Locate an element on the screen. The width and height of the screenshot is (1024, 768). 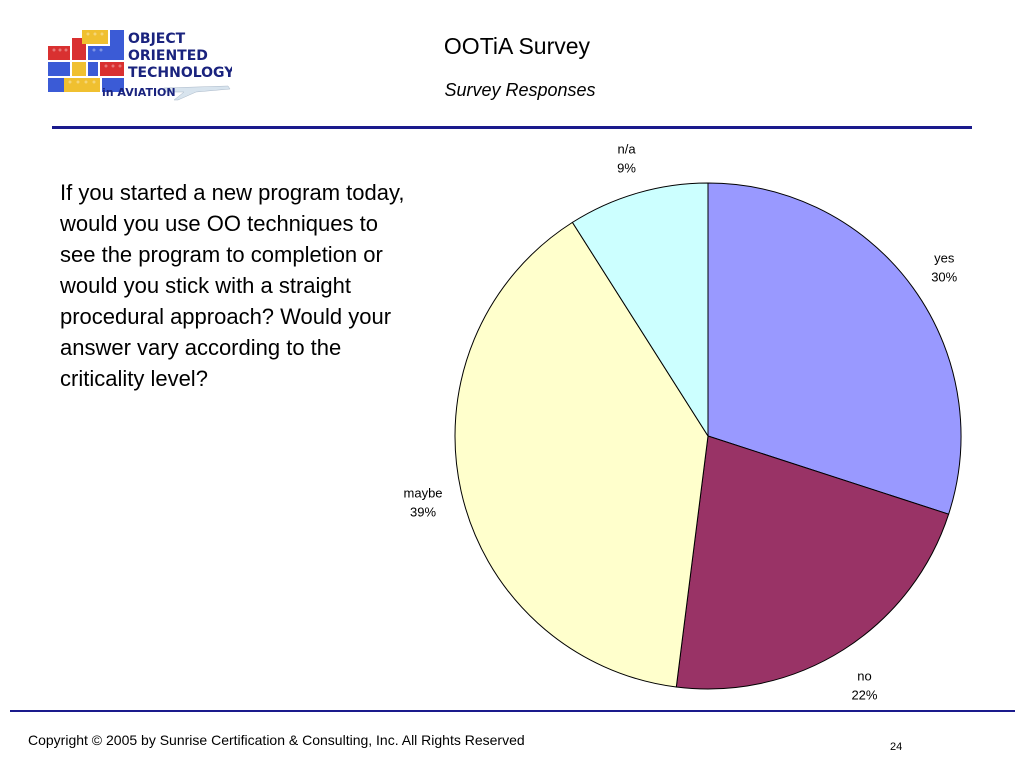
pie-label-na: n/a 9% is located at coordinates (626, 159).